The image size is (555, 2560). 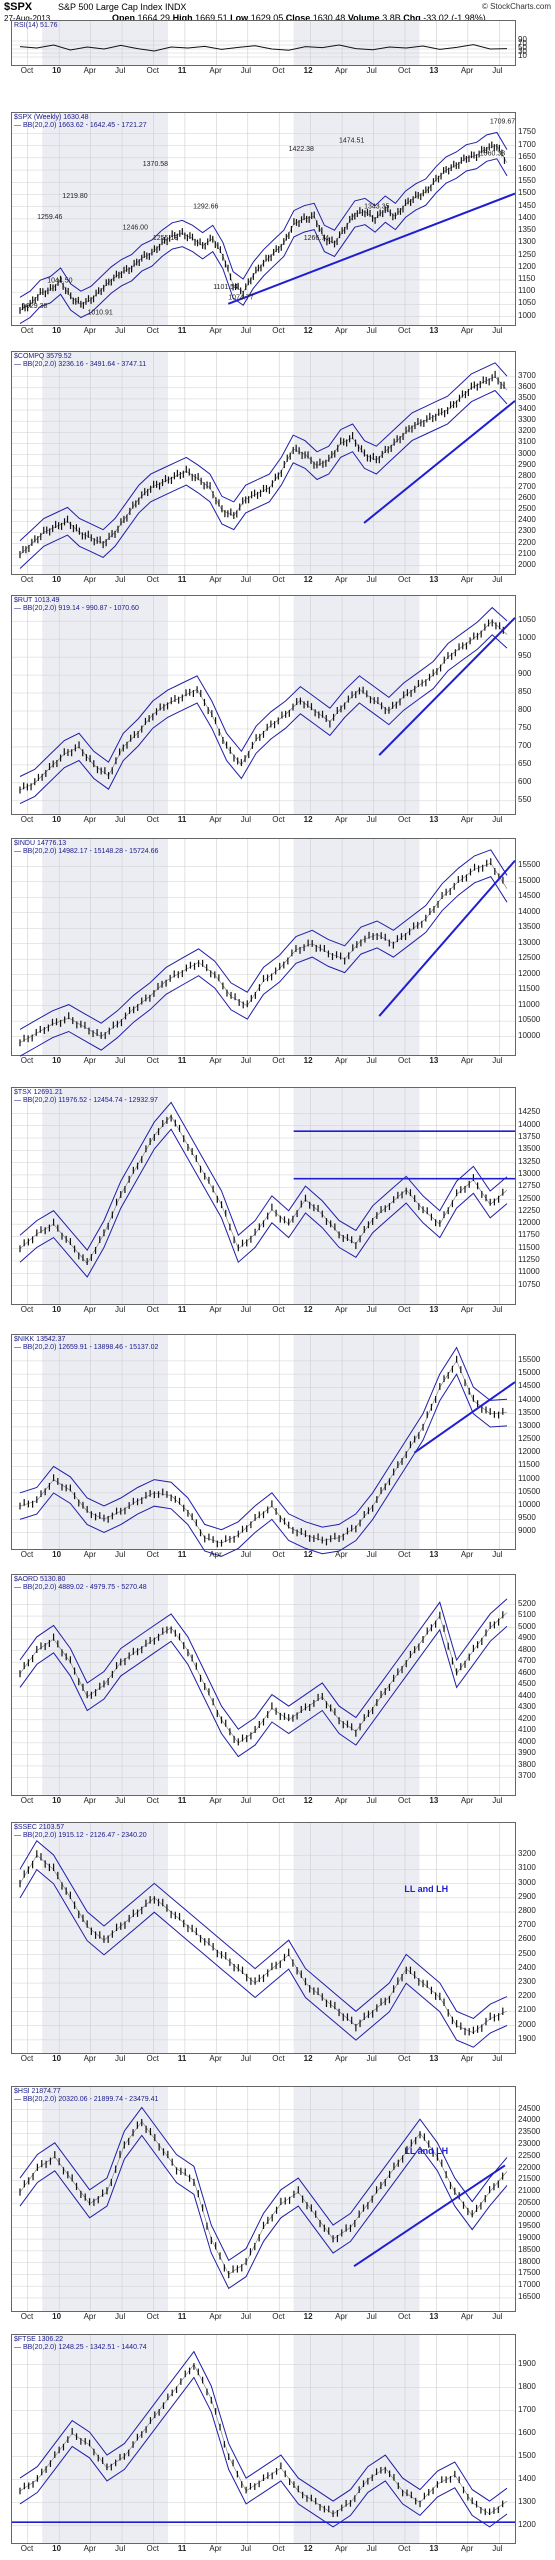 What do you see at coordinates (263, 719) in the screenshot?
I see `bollinger-lower` at bounding box center [263, 719].